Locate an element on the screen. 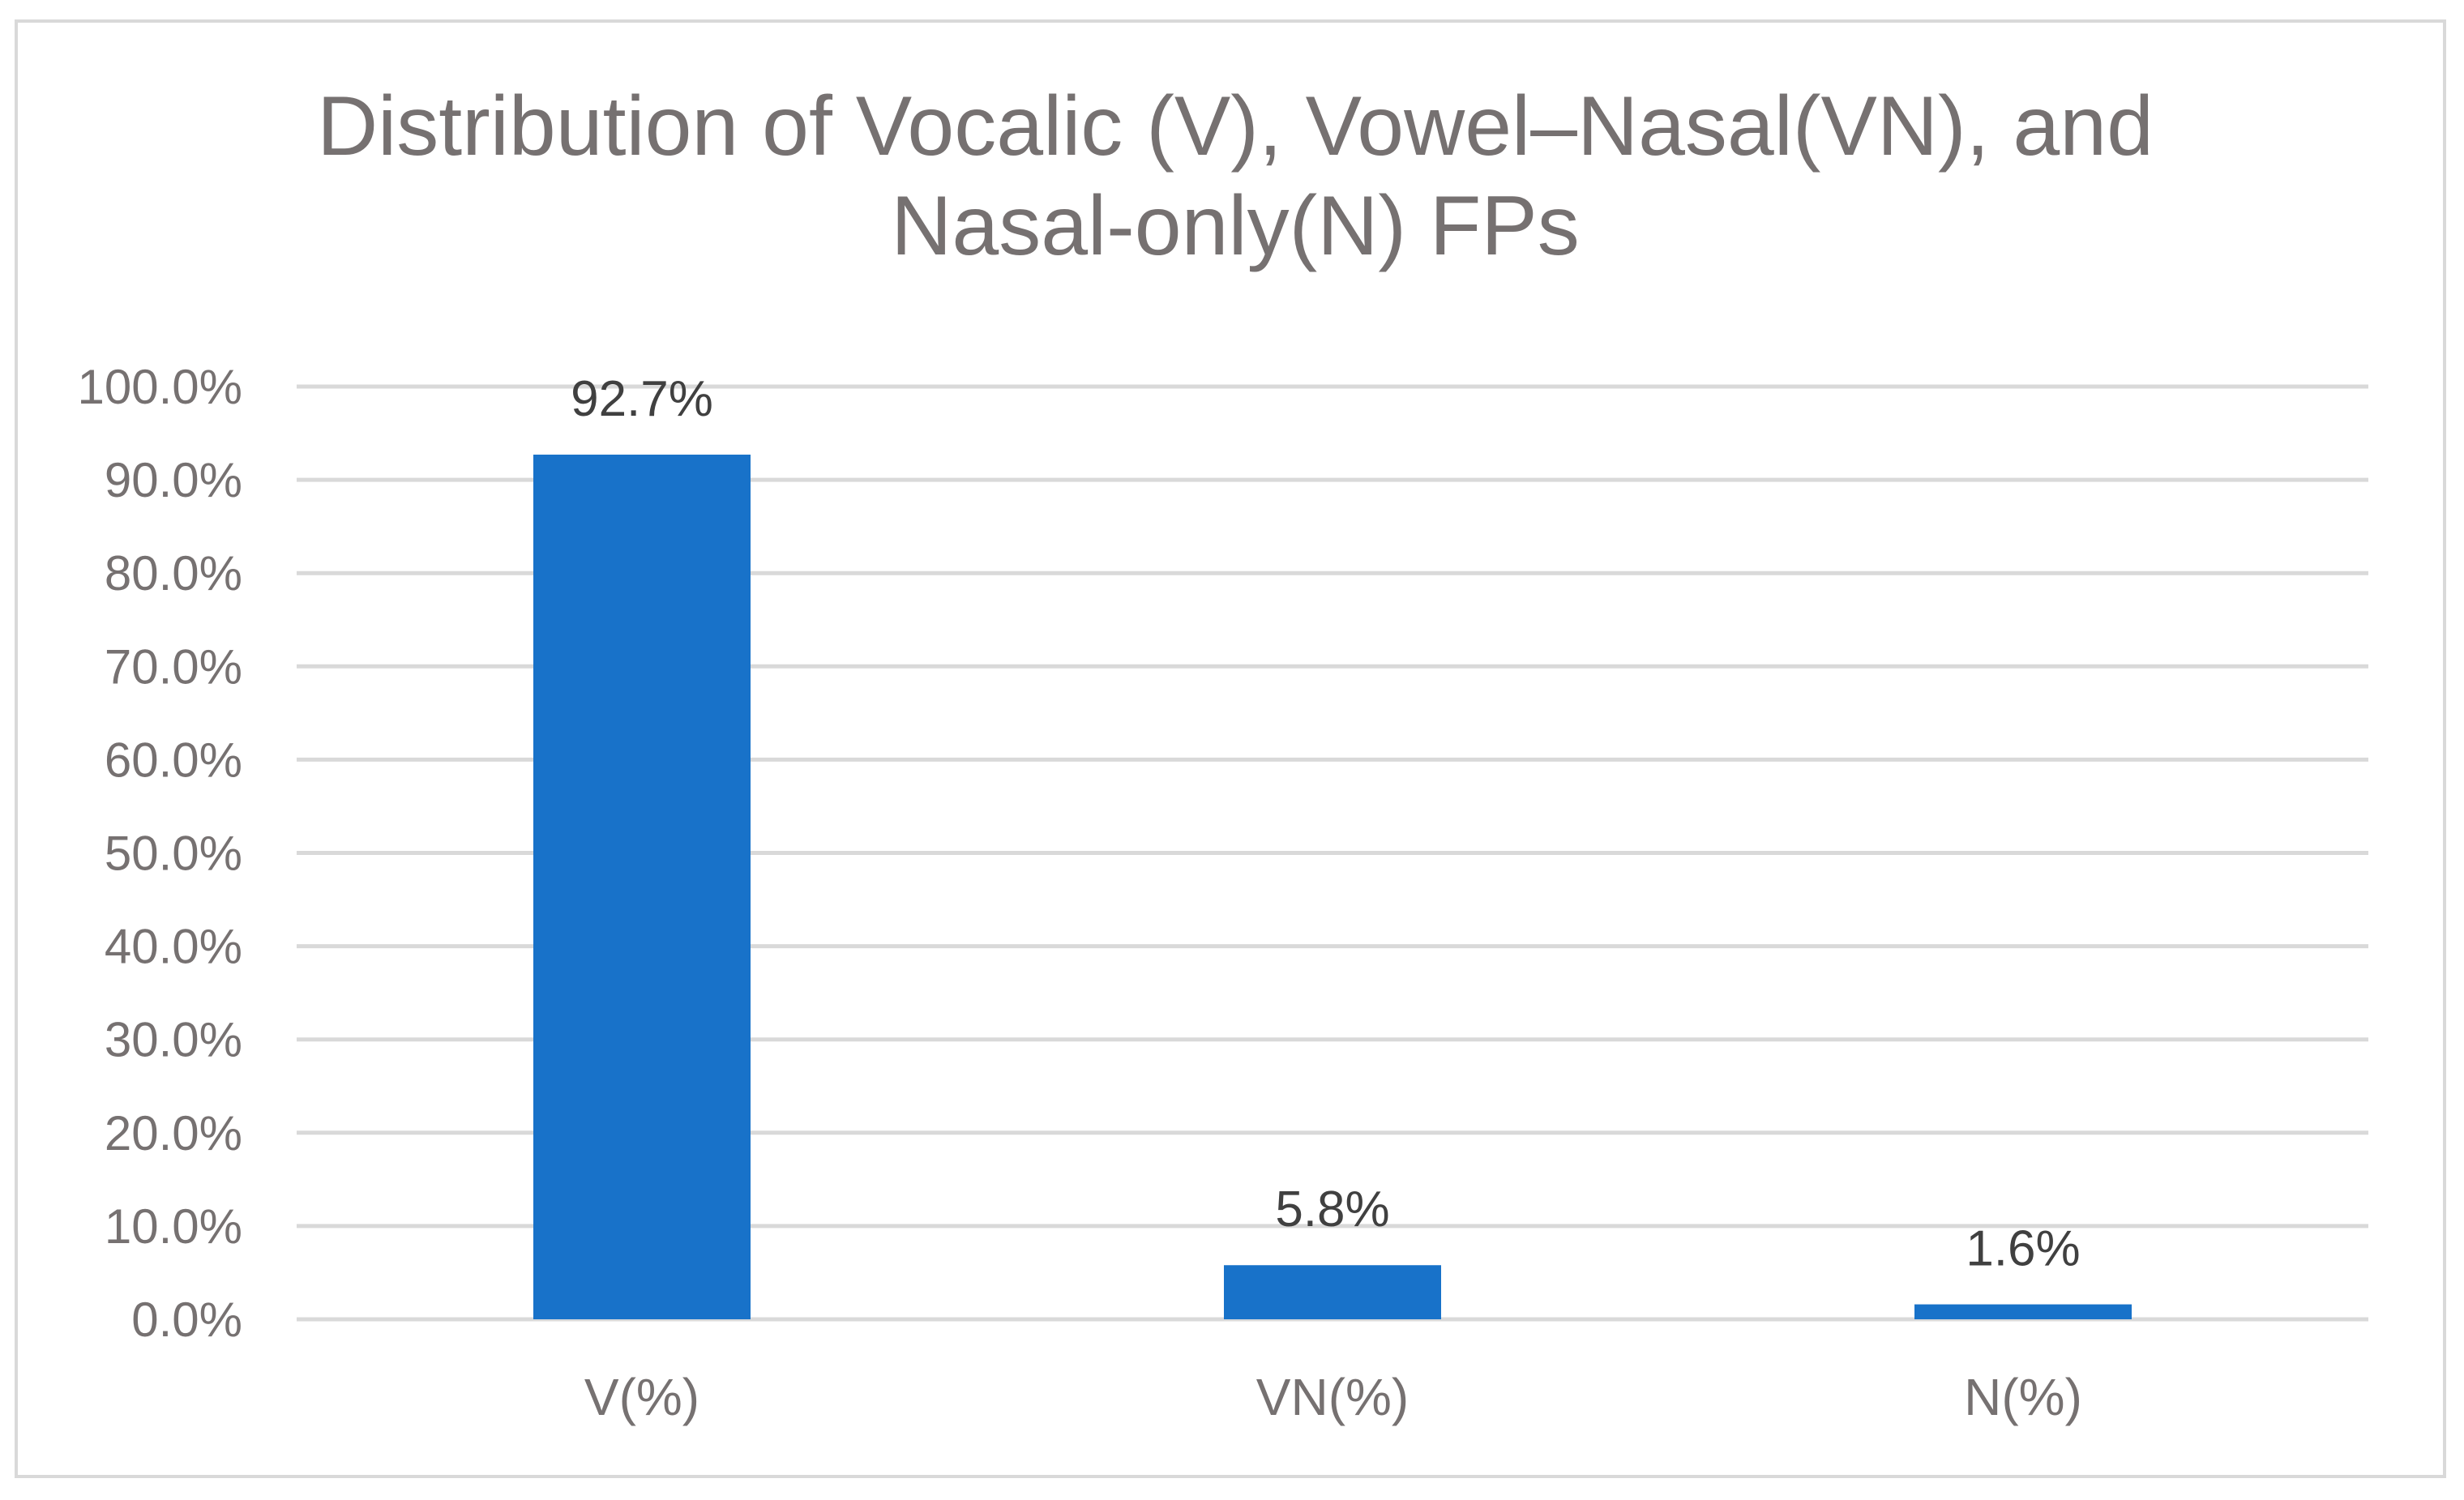 The image size is (2464, 1500). y-tick-label: 50.0% is located at coordinates (173, 854).